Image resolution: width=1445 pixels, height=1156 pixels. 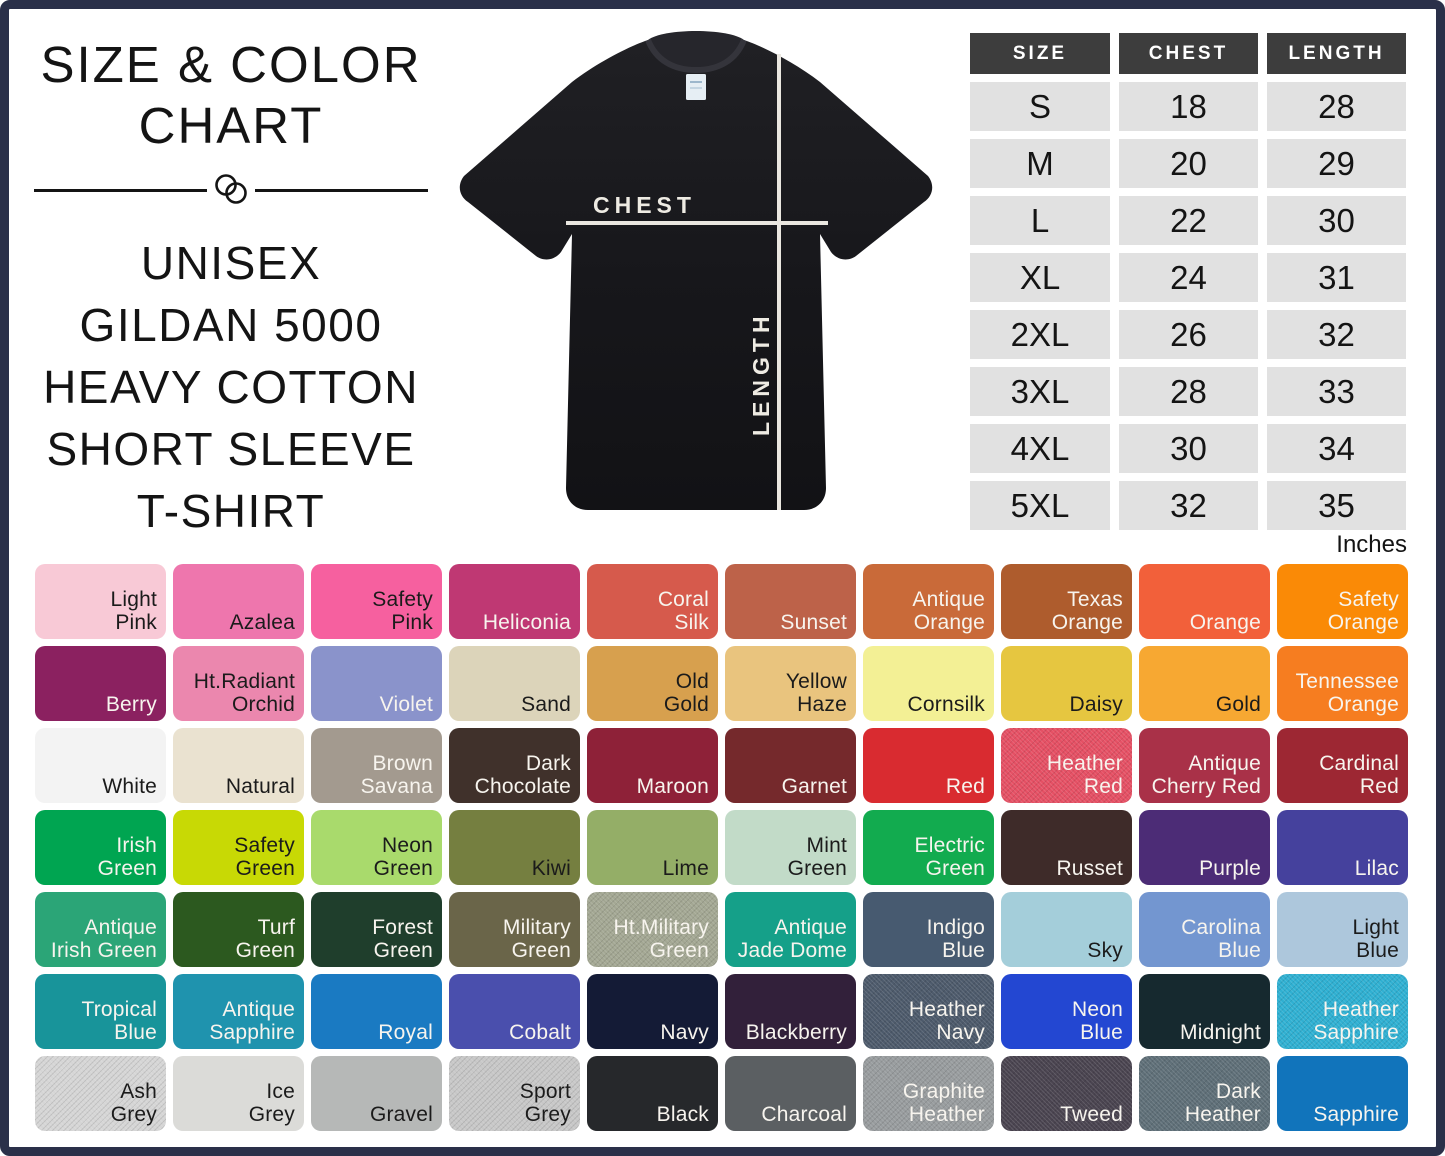 What do you see at coordinates (545, 1102) in the screenshot?
I see `color-swatch-label: Sport Grey` at bounding box center [545, 1102].